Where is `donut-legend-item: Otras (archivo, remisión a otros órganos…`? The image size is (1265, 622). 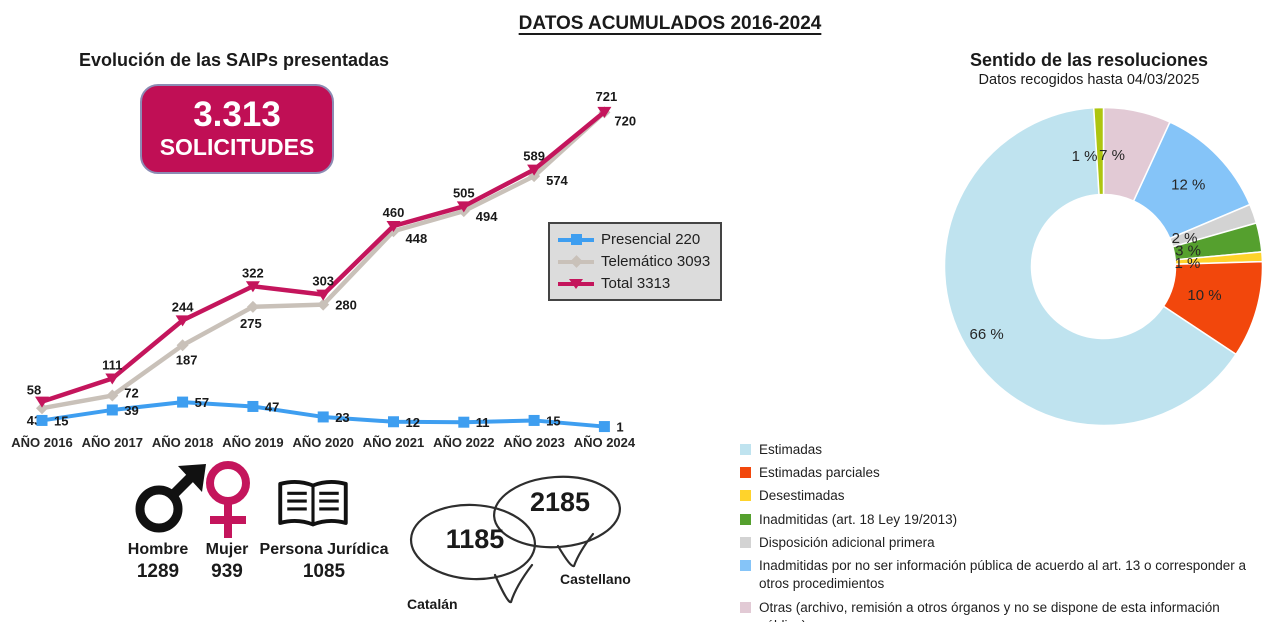 donut-legend-item: Otras (archivo, remisión a otros órganos… is located at coordinates (1002, 610).